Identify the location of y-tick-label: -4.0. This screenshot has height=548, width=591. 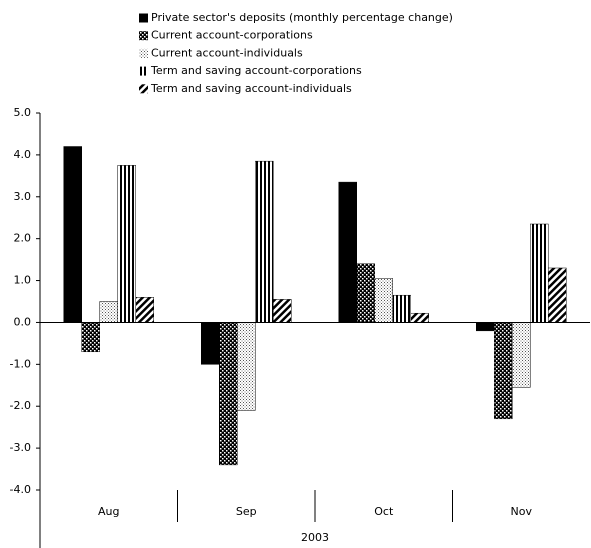
(20, 489).